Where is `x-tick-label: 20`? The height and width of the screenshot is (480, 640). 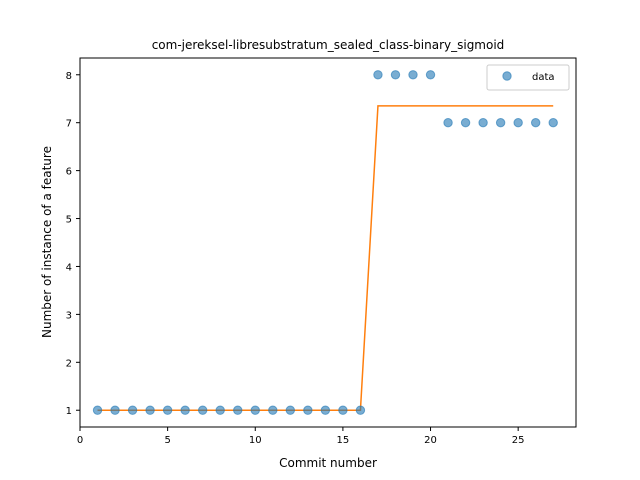 x-tick-label: 20 is located at coordinates (430, 440).